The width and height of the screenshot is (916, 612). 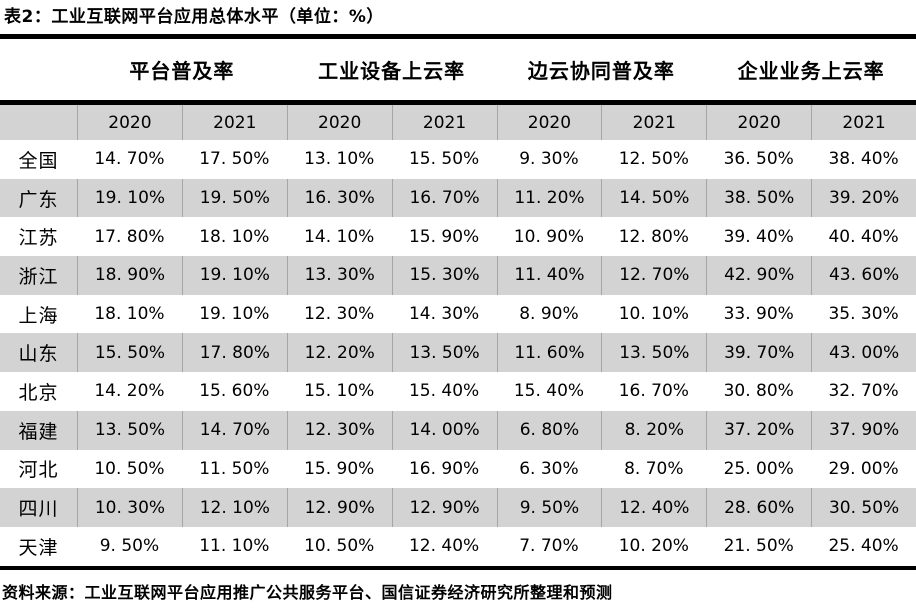 I want to click on value-cell: 14. 00%, so click(x=444, y=430).